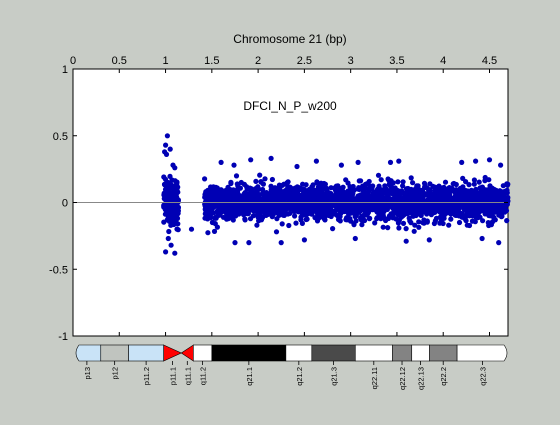 The image size is (560, 425). What do you see at coordinates (290, 106) in the screenshot?
I see `sample-annotation: DFCI_N_P_w200` at bounding box center [290, 106].